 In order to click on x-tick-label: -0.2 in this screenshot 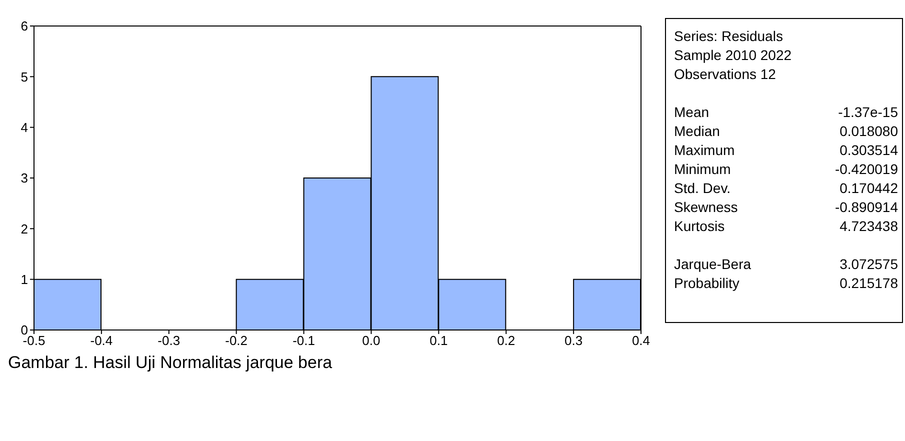, I will do `click(236, 340)`.